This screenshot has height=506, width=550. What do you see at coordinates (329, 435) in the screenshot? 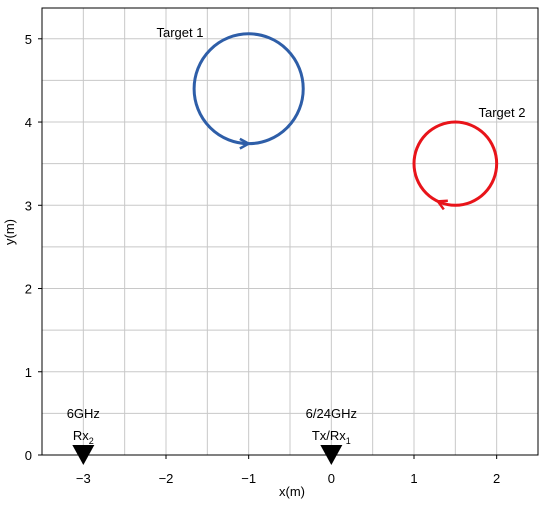
I see `antenna-label-main: Tx/Rx` at bounding box center [329, 435].